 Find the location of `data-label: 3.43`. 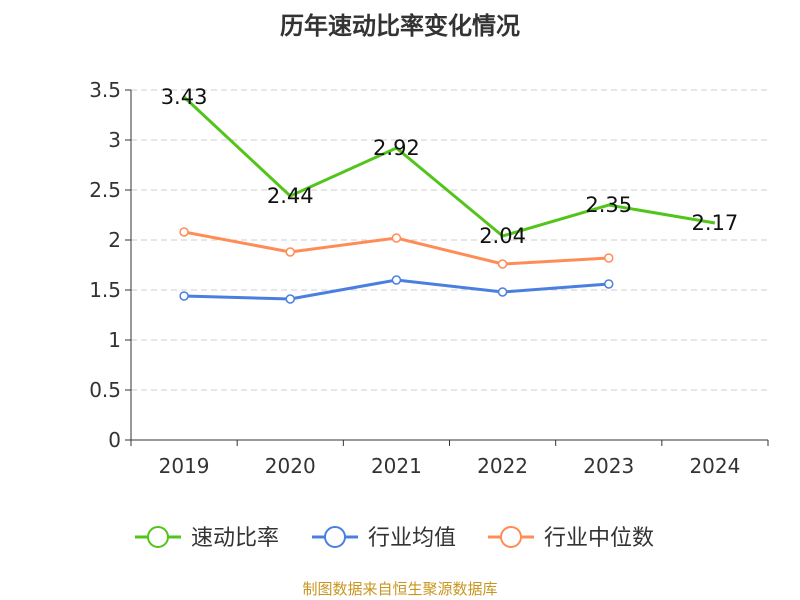

data-label: 3.43 is located at coordinates (184, 97).